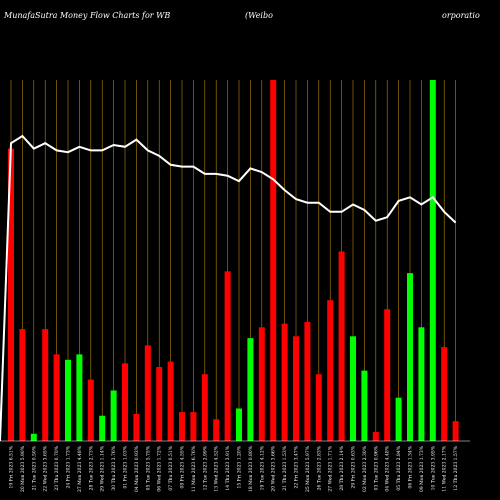 The image size is (500, 500). Describe the element at coordinates (445, 468) in the screenshot. I see `x-tick-label: 11 Wed 2023 2.17%` at that location.